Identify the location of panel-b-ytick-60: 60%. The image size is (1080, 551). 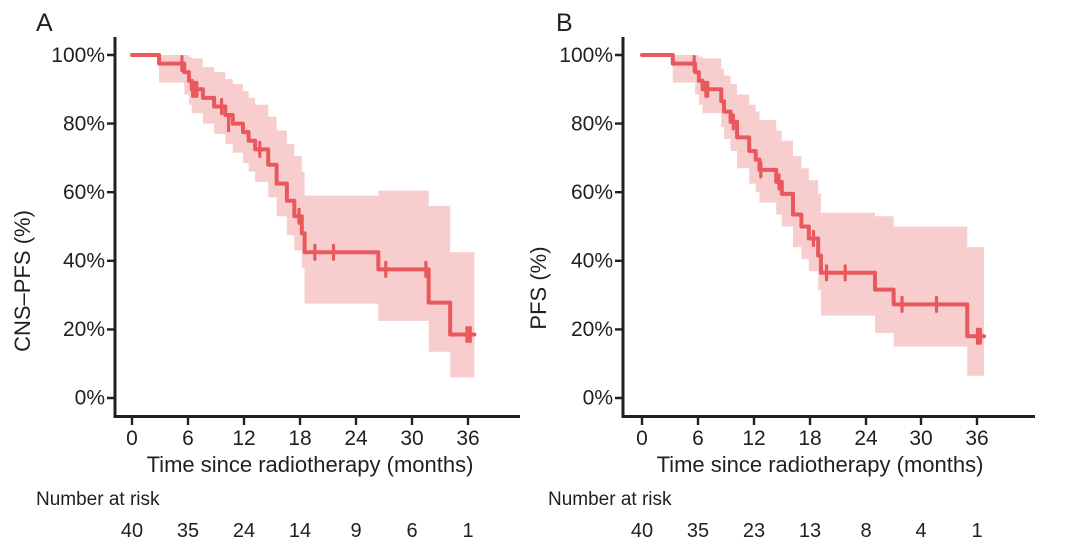
(592, 192).